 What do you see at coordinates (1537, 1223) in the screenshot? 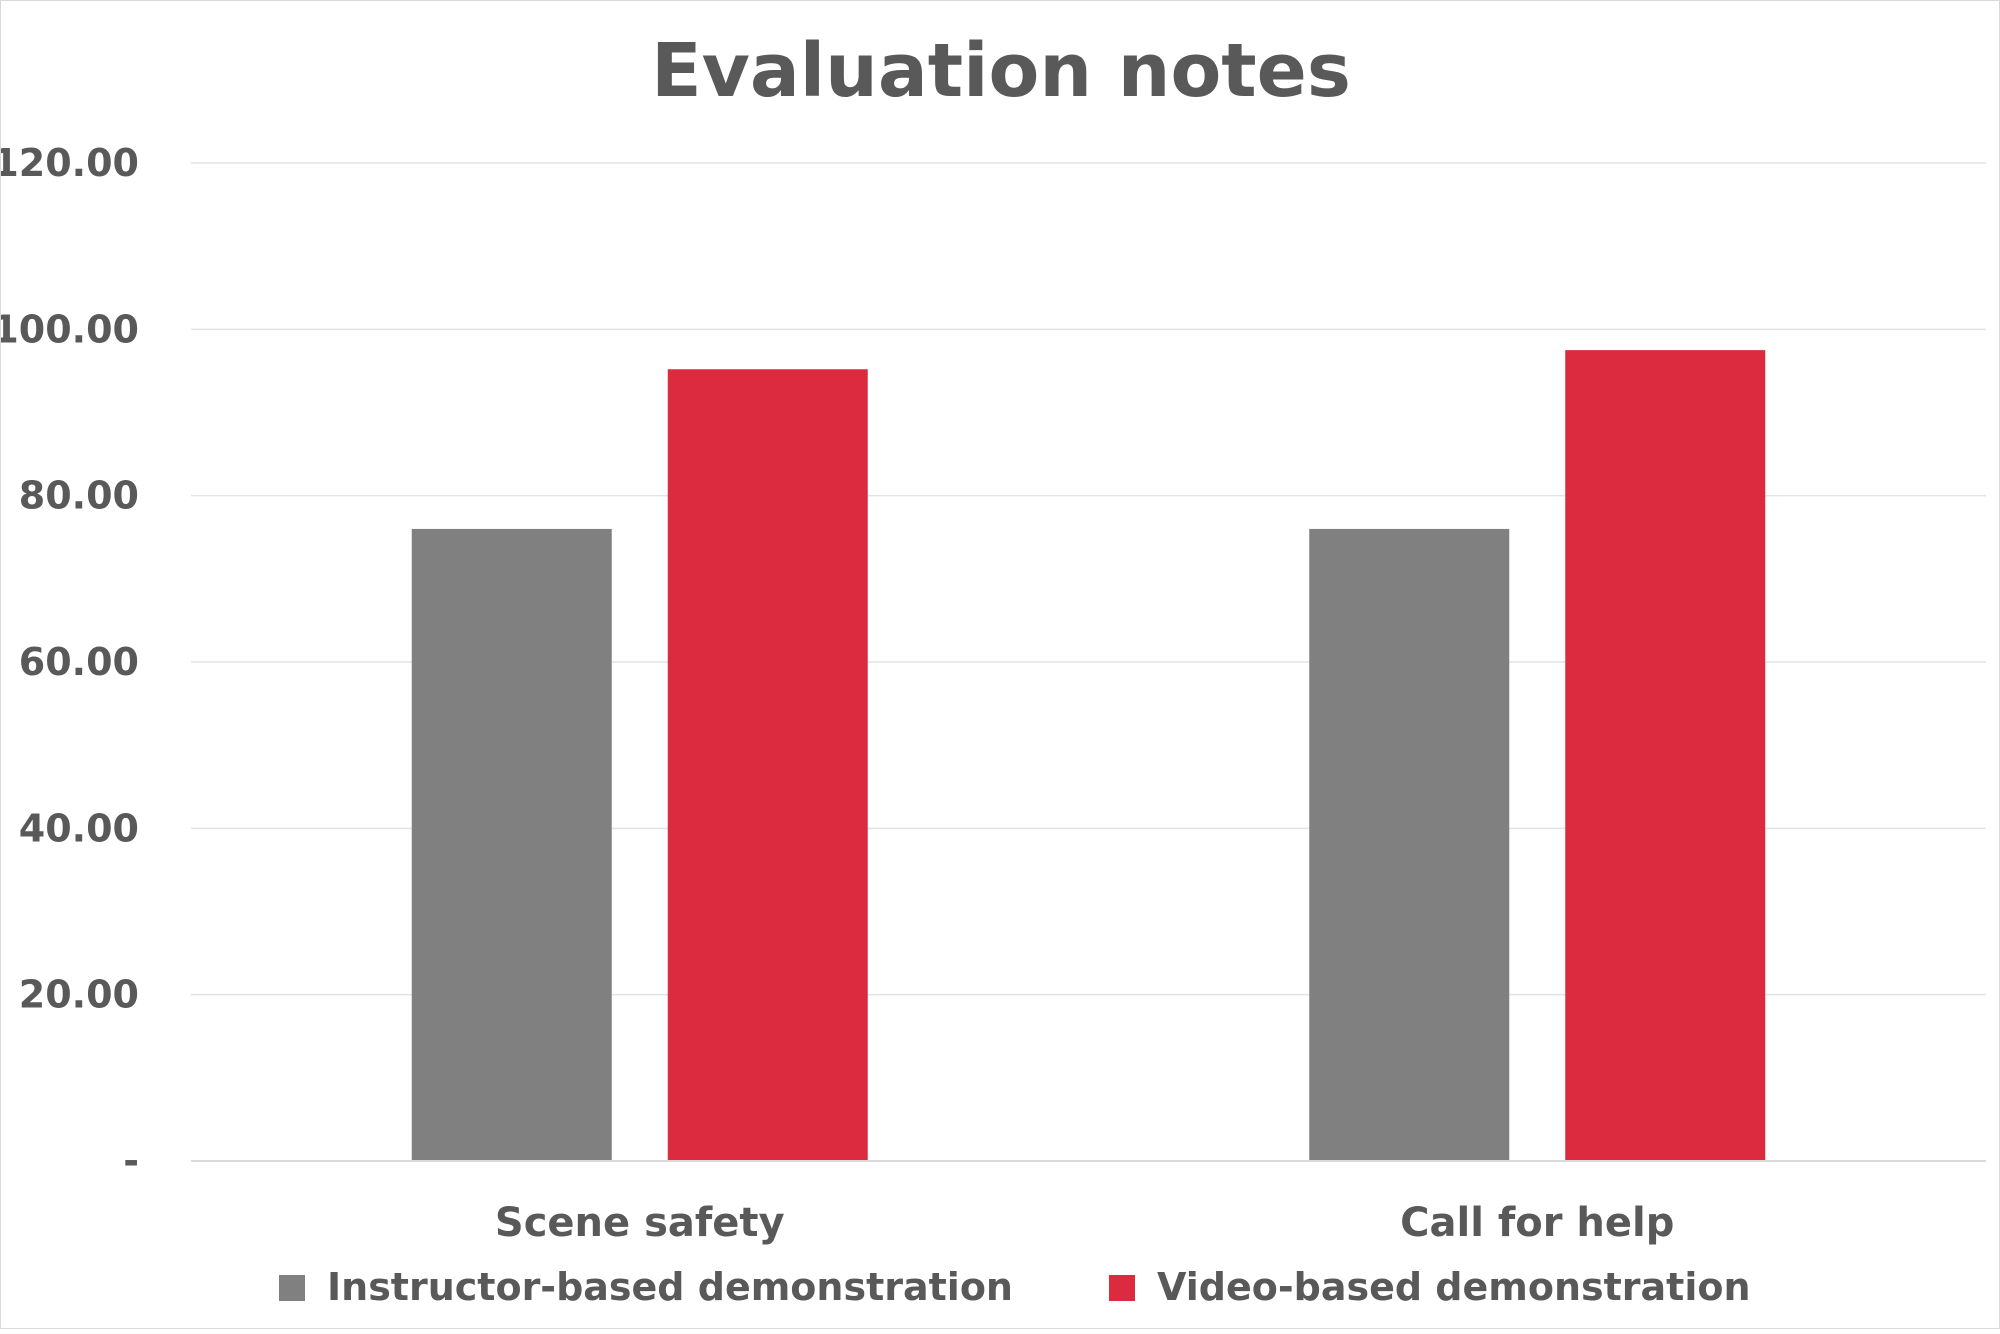
I see `category-label: Call for help` at bounding box center [1537, 1223].